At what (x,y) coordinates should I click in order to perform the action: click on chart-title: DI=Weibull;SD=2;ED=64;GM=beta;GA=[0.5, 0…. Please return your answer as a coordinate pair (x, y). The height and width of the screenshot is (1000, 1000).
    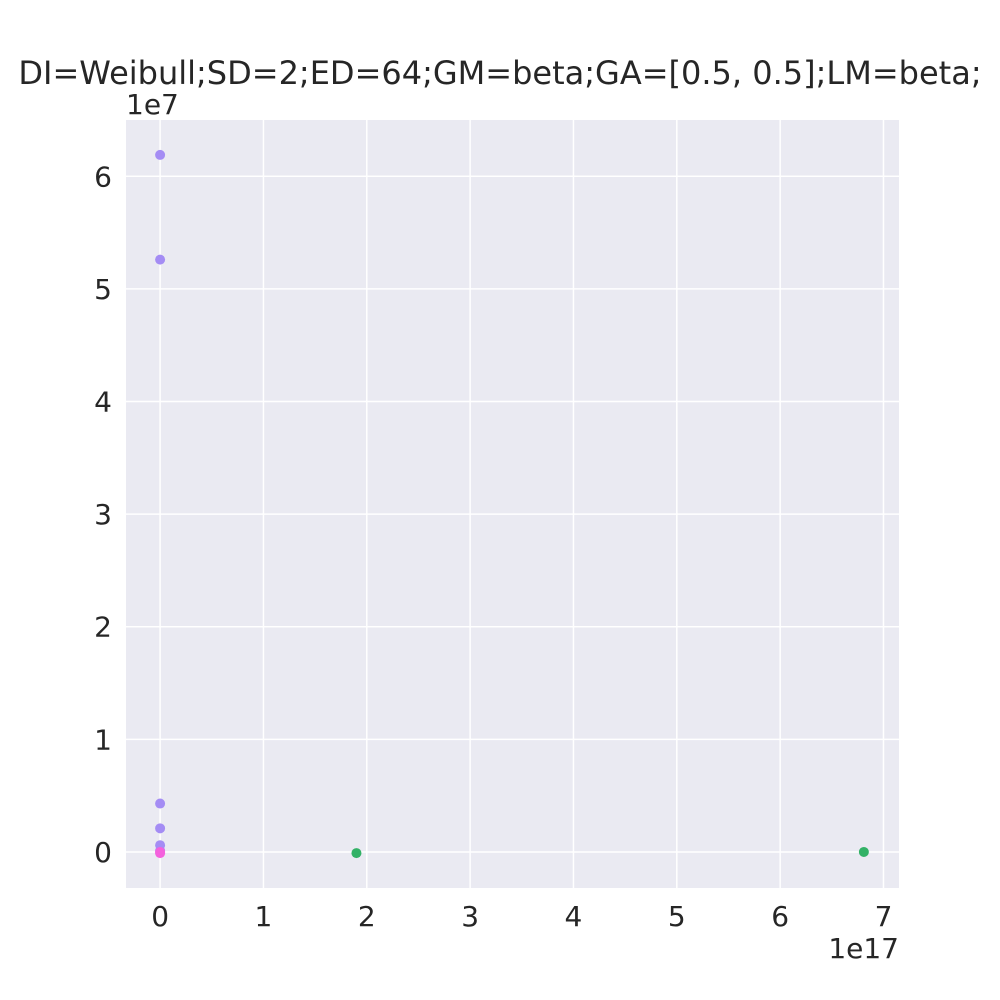
    Looking at the image, I should click on (499, 73).